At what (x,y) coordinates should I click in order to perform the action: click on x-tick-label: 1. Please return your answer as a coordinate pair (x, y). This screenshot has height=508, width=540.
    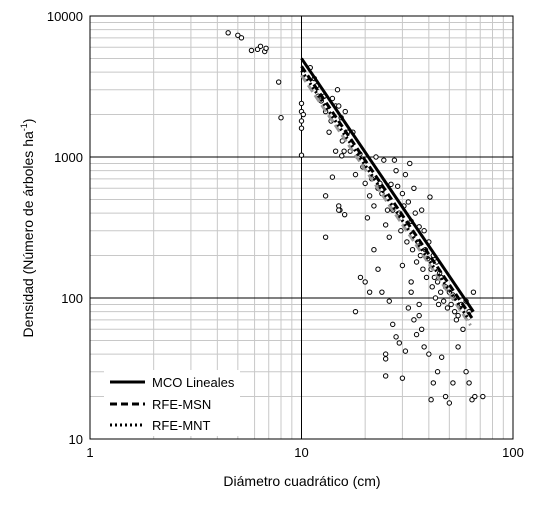
    Looking at the image, I should click on (89, 452).